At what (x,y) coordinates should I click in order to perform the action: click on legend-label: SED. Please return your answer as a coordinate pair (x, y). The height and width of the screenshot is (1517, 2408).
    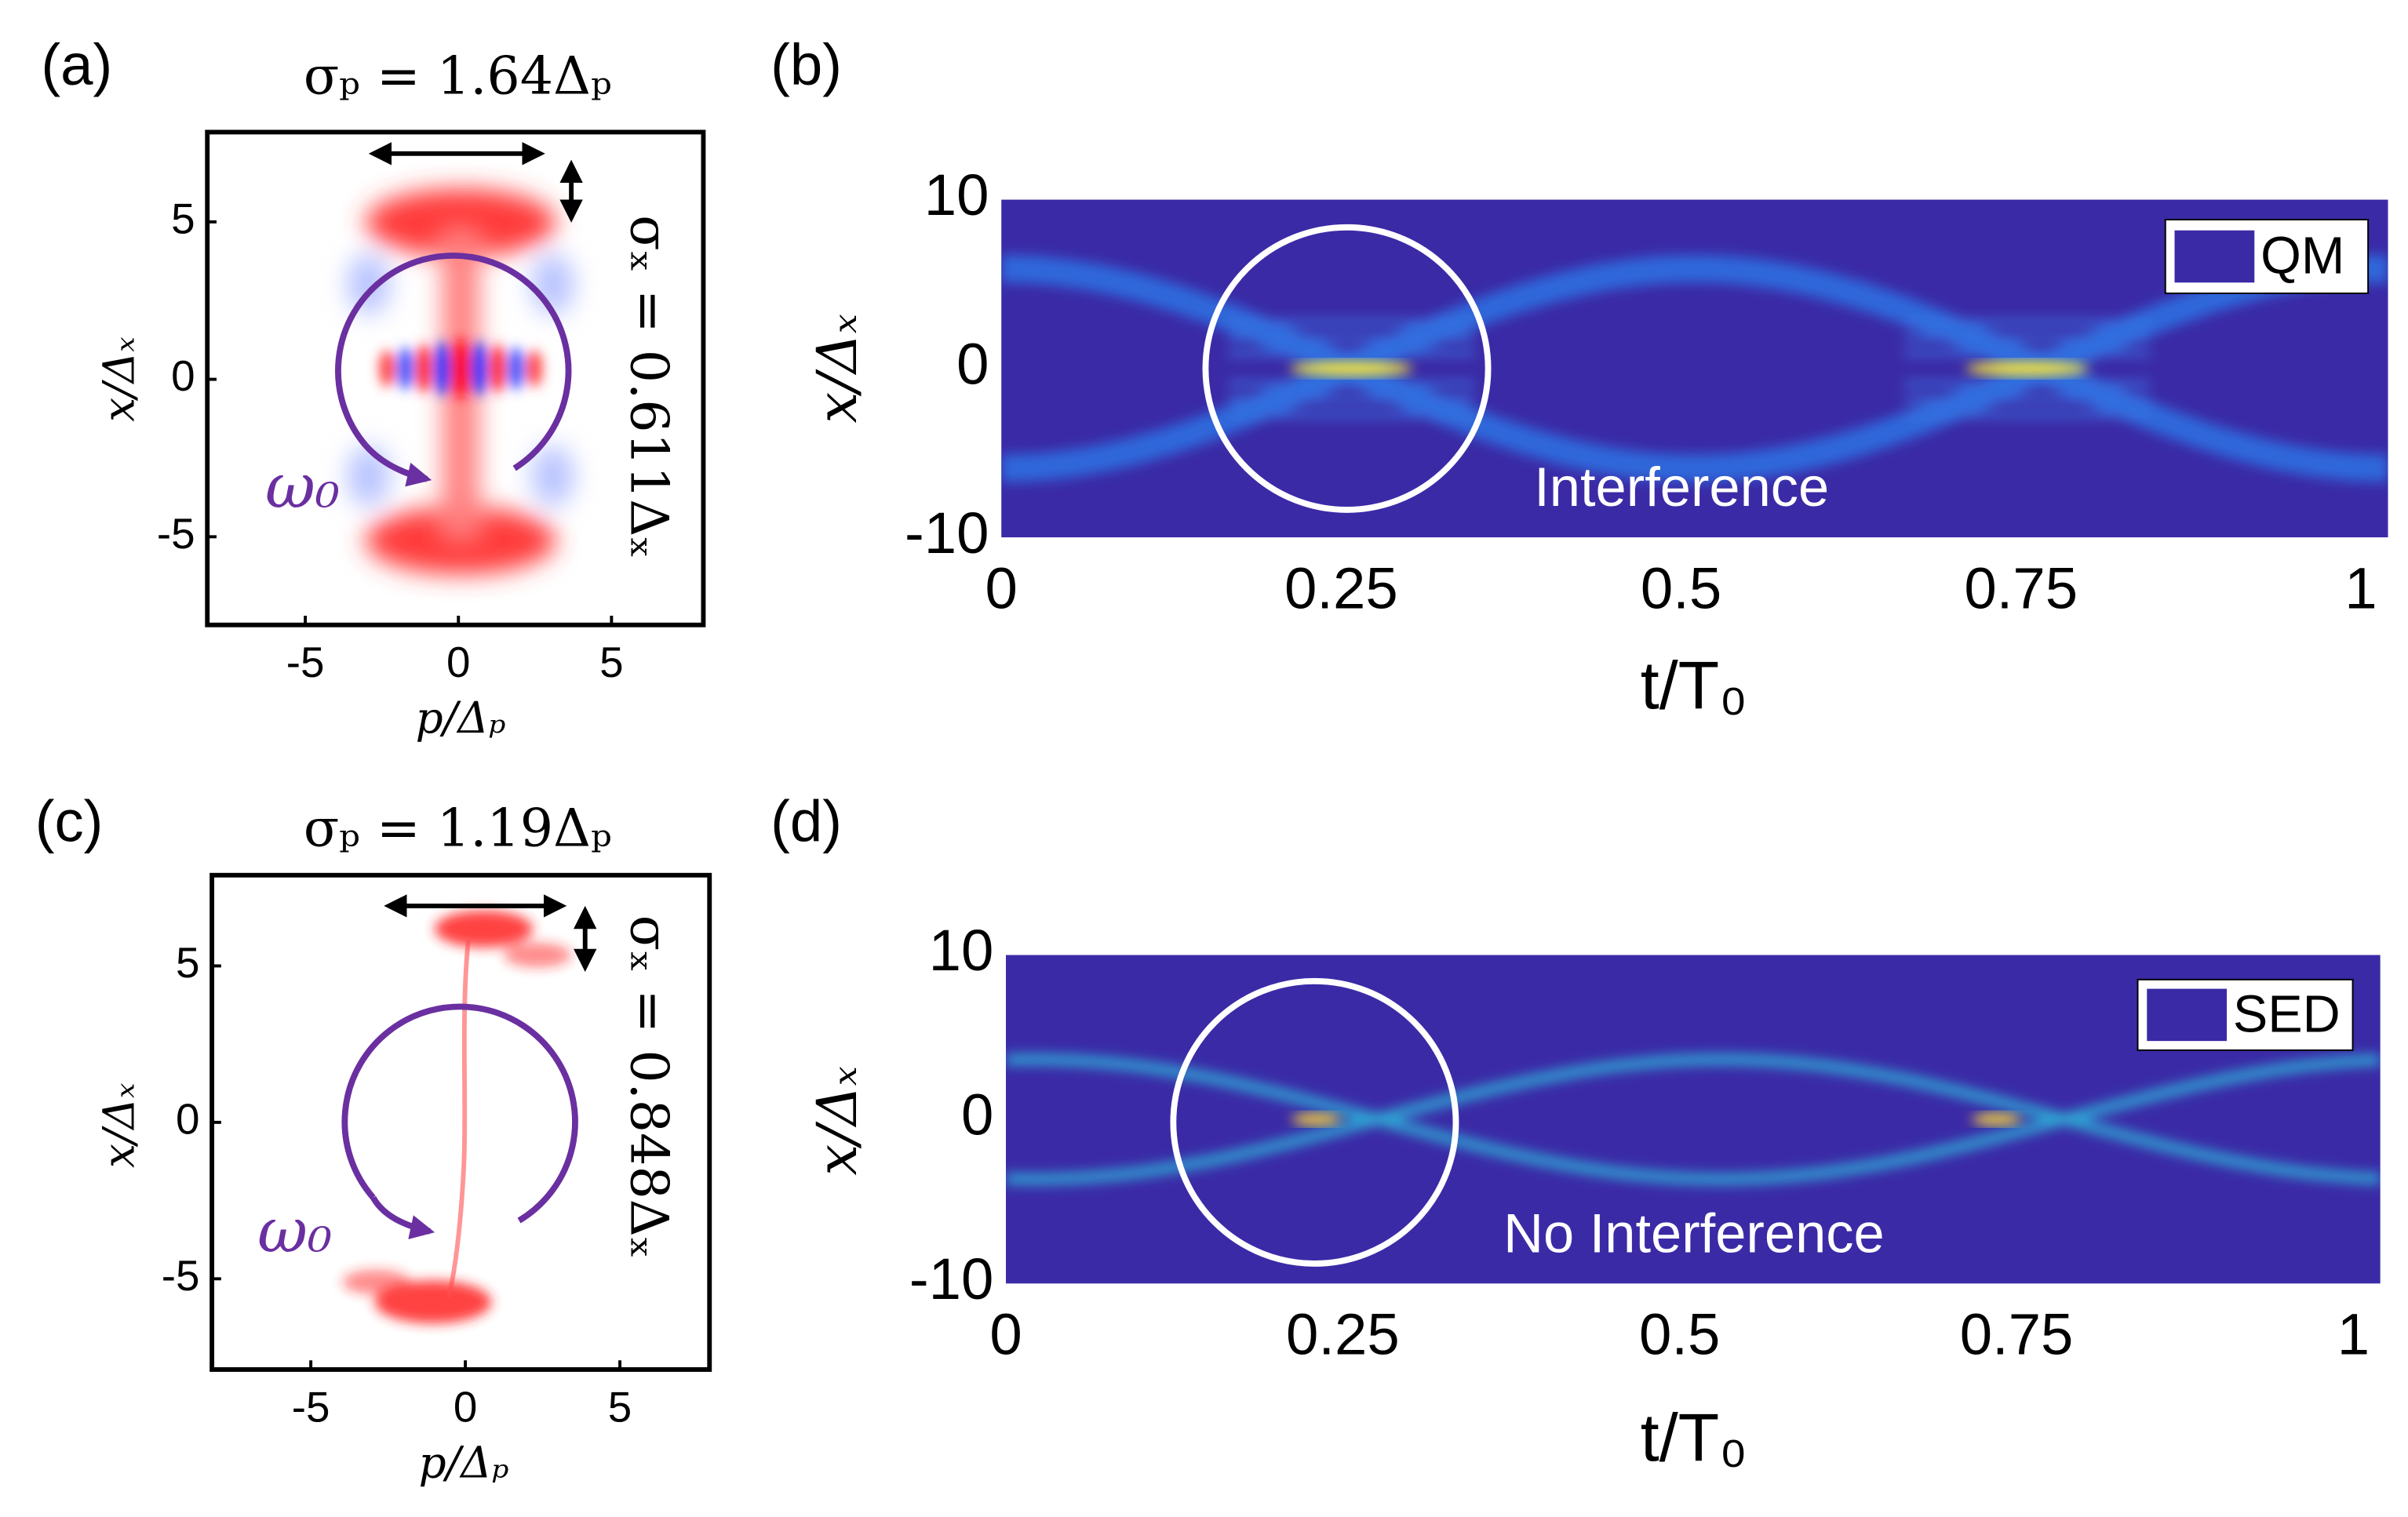
    Looking at the image, I should click on (2287, 1014).